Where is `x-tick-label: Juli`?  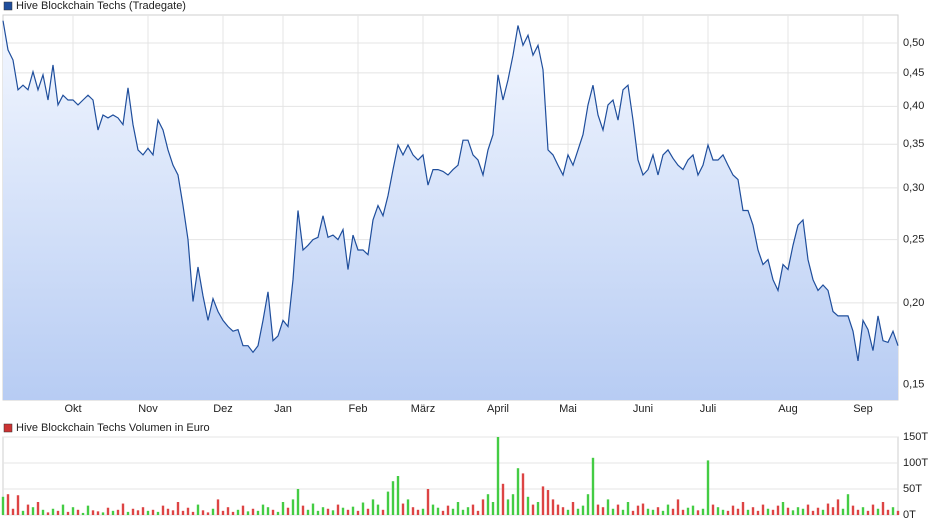 x-tick-label: Juli is located at coordinates (708, 409).